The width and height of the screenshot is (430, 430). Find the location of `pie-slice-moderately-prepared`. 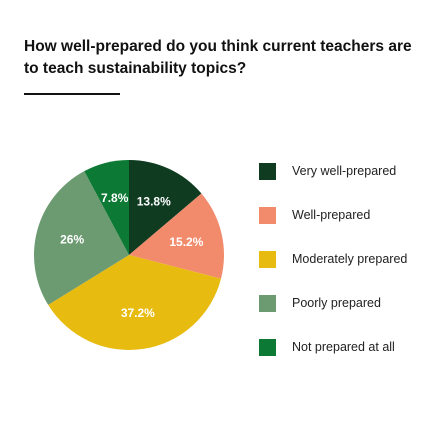

pie-slice-moderately-prepared is located at coordinates (135, 303).